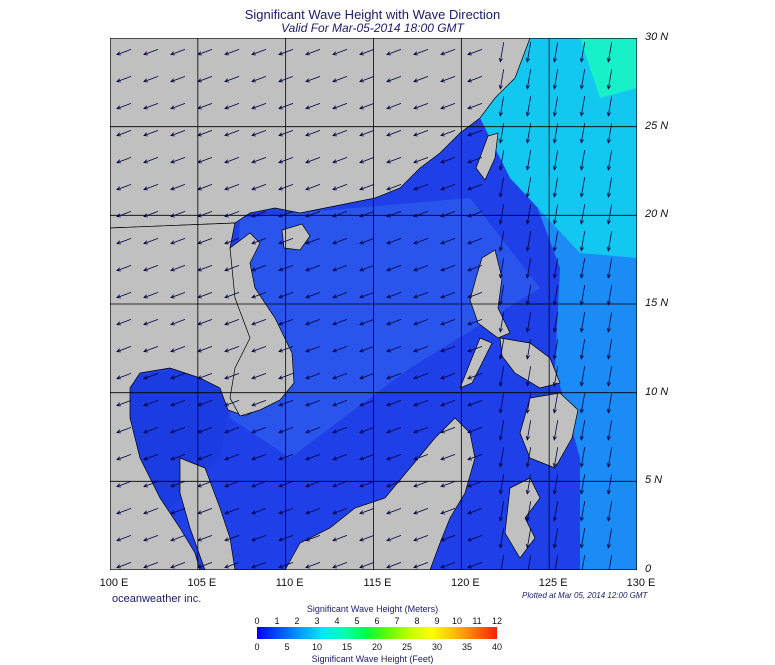 The width and height of the screenshot is (775, 665). I want to click on lon-label: 105 E, so click(202, 583).